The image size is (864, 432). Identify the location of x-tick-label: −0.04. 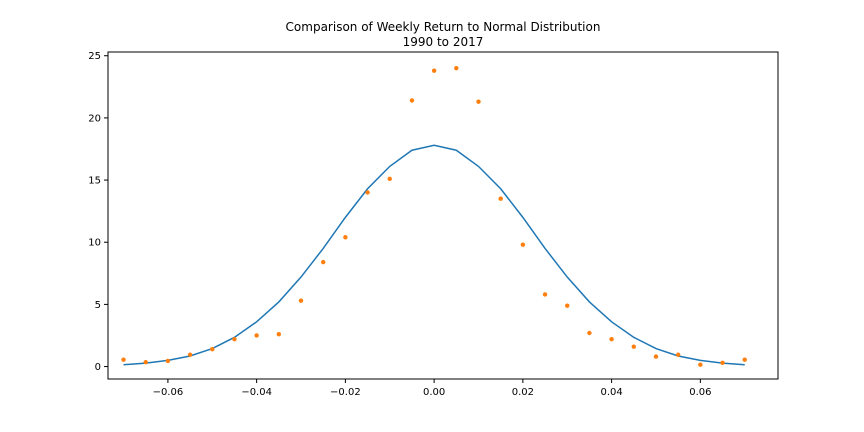
(256, 392).